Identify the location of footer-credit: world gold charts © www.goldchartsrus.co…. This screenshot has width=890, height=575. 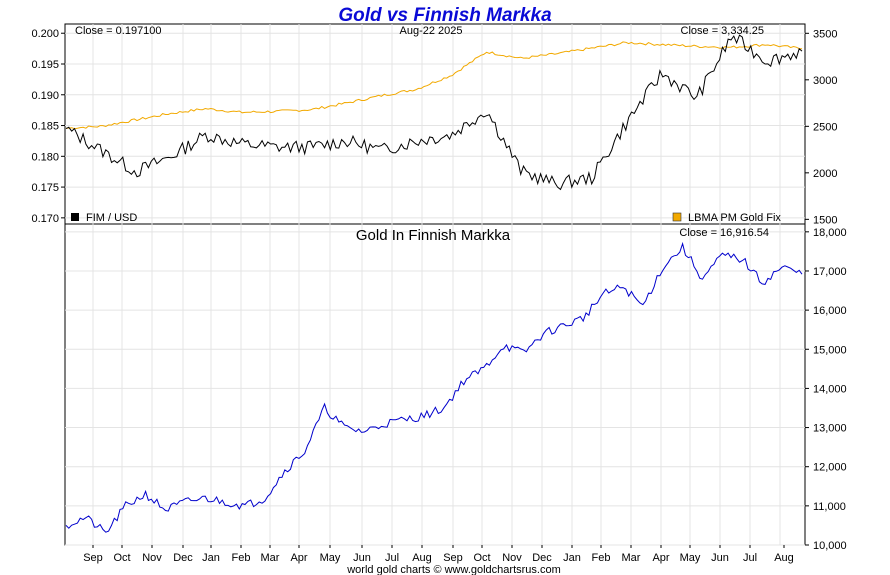
(453, 569).